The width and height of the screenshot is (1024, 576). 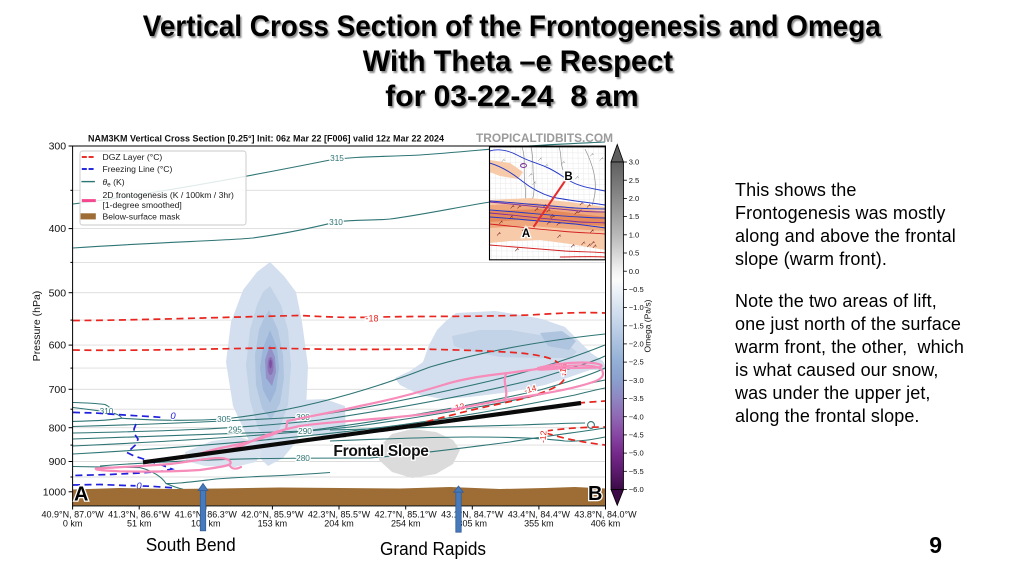 I want to click on svg-text: 300, so click(x=58, y=147).